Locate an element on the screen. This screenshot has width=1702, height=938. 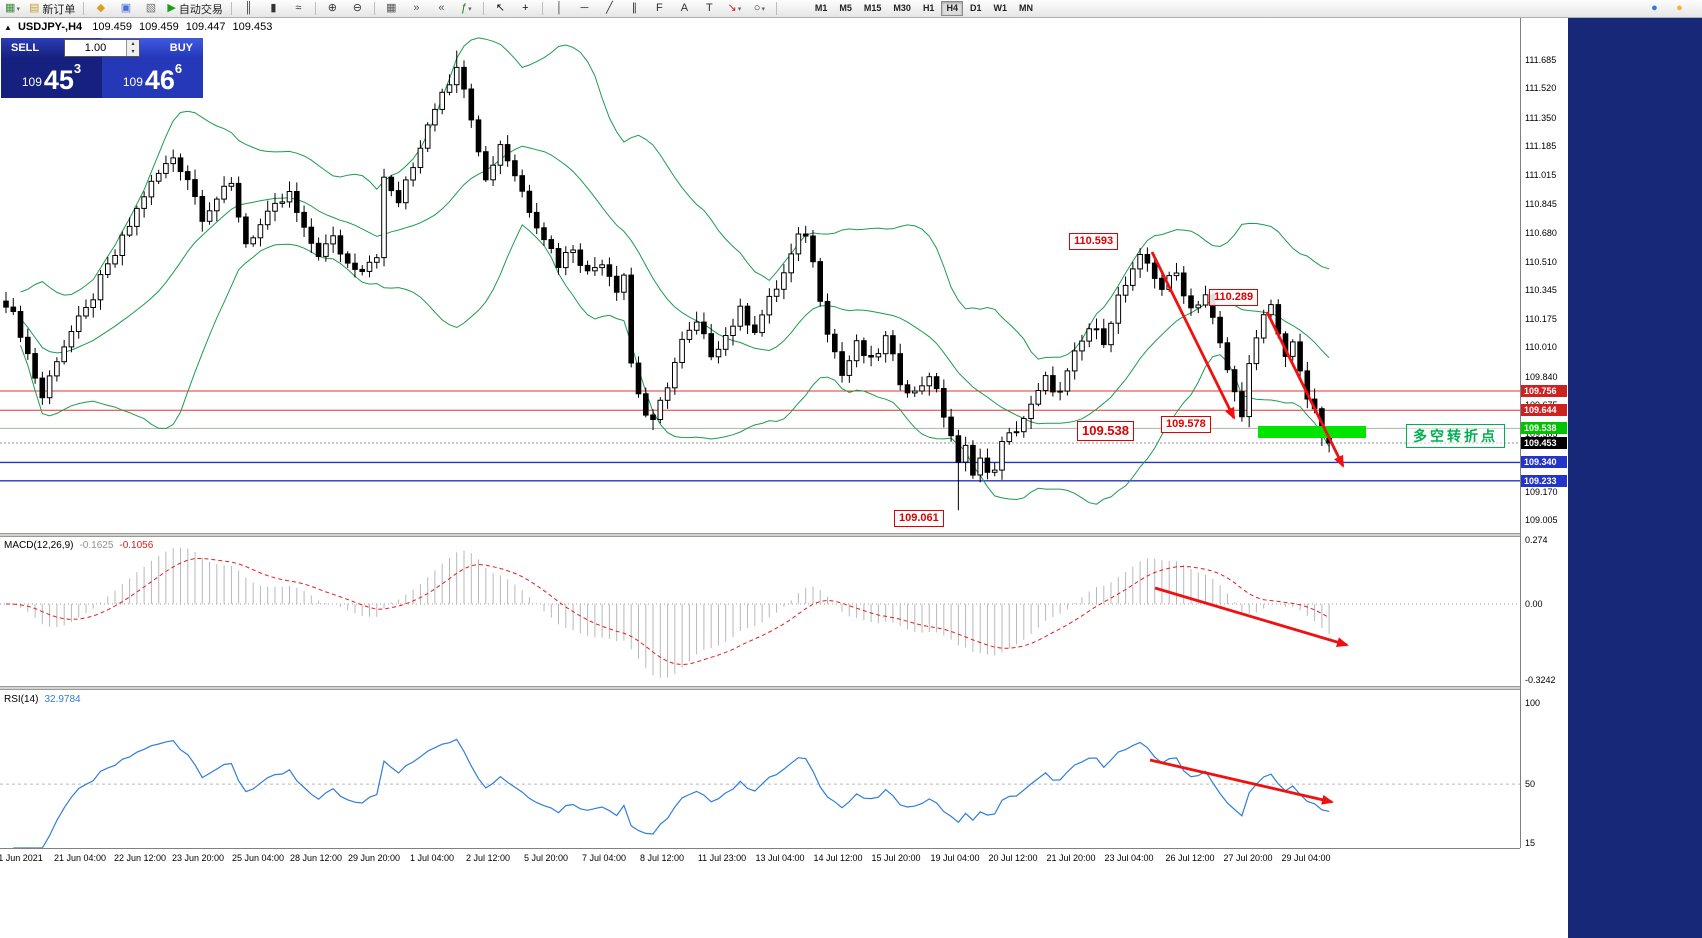
channel-button: ∥ is located at coordinates (634, 9).